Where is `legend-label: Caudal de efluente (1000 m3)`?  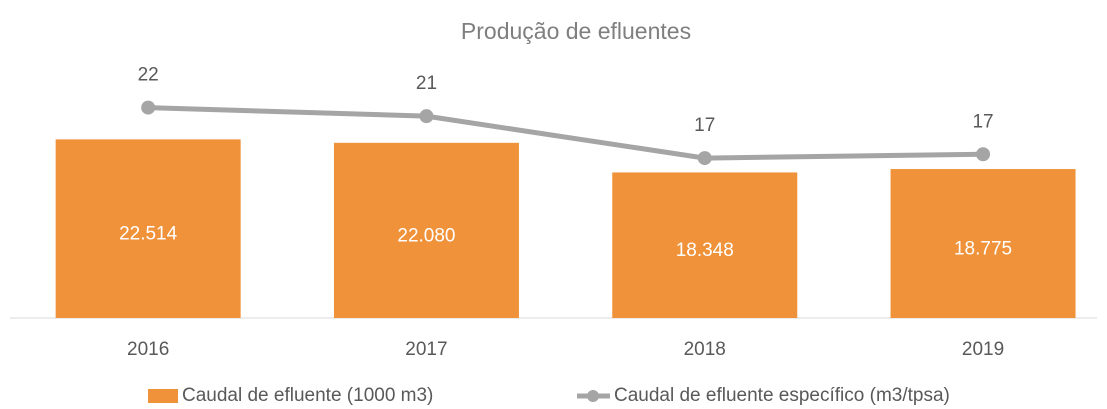 legend-label: Caudal de efluente (1000 m3) is located at coordinates (307, 395).